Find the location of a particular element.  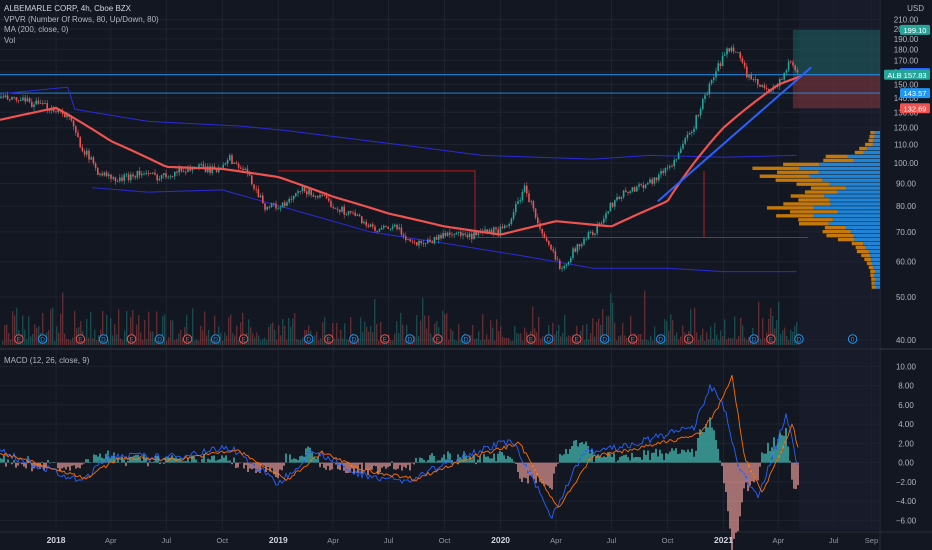

ma-indicator-label: MA (200, close, 0) is located at coordinates (36, 29).